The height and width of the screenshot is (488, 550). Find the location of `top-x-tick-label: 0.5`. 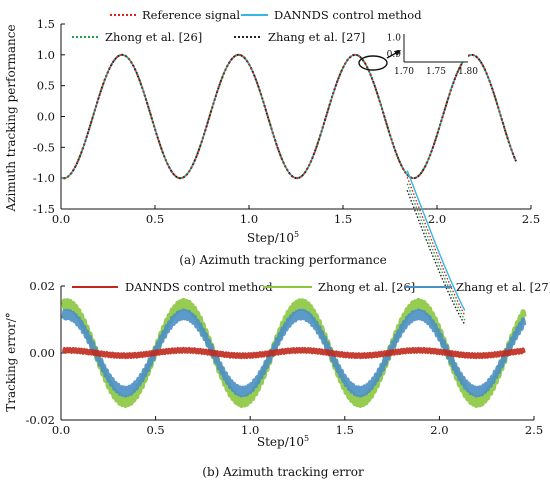

top-x-tick-label: 0.5 is located at coordinates (155, 219).